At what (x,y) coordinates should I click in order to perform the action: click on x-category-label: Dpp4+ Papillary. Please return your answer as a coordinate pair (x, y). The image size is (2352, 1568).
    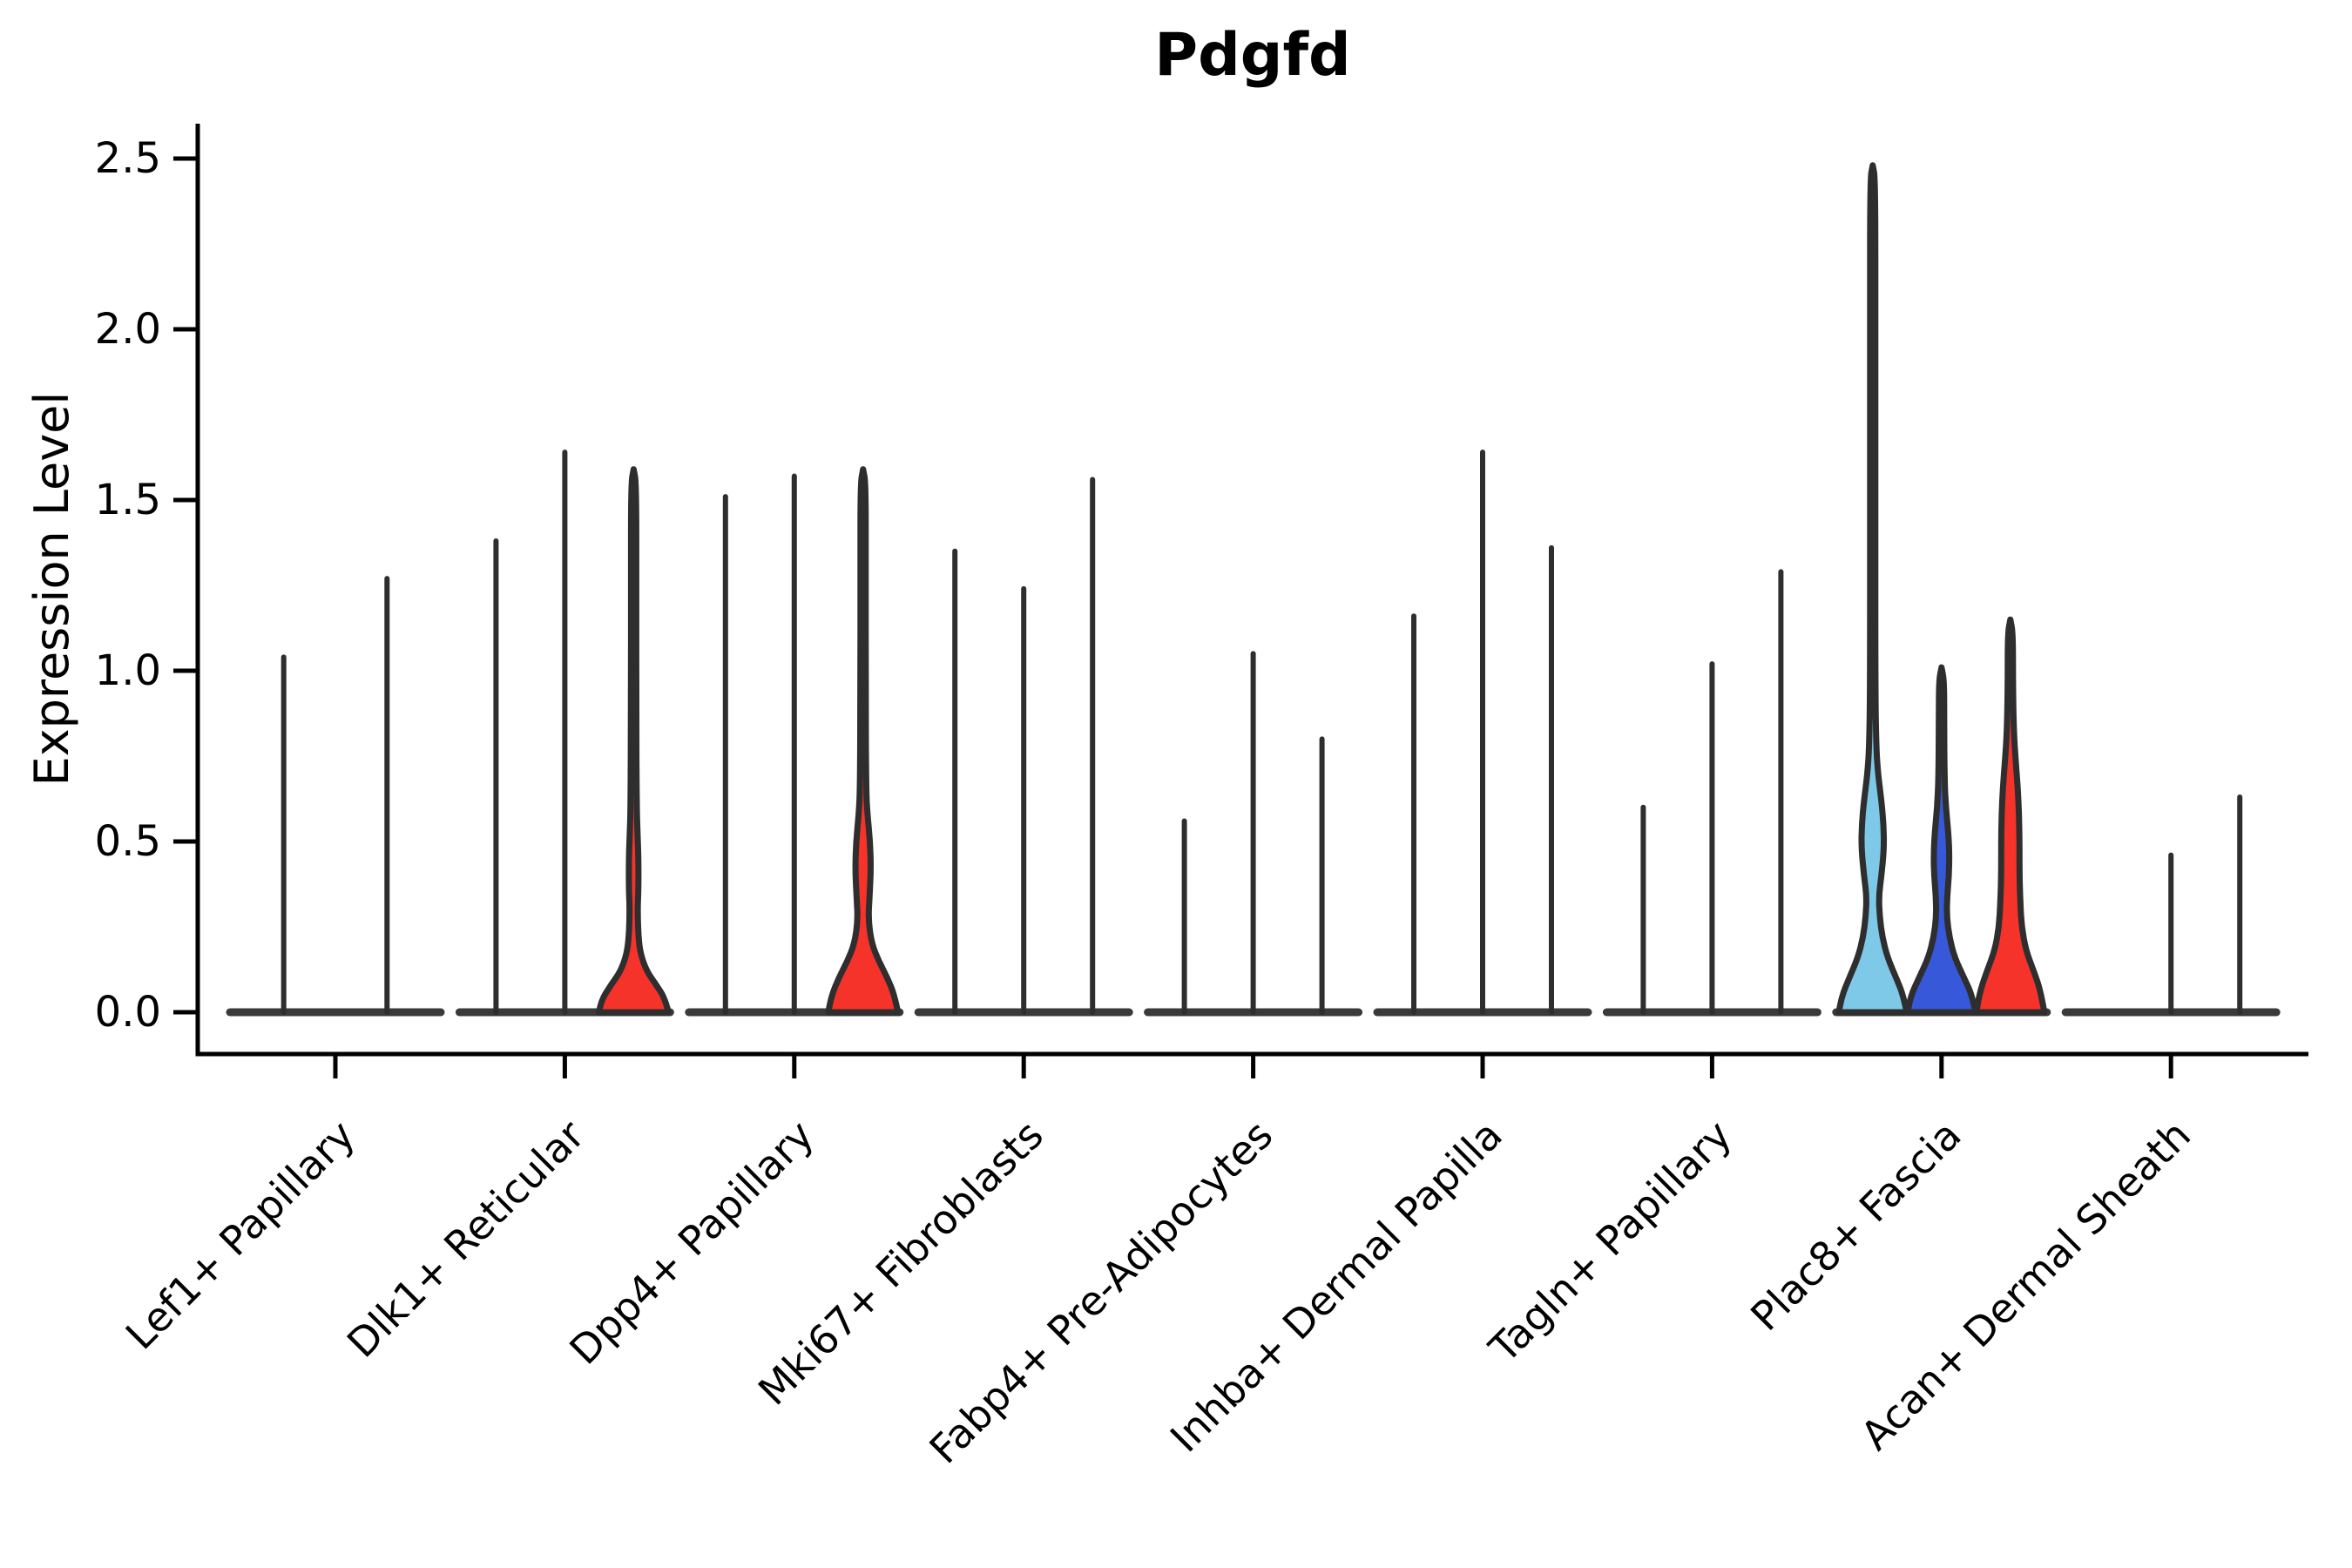
    Looking at the image, I should click on (691, 1243).